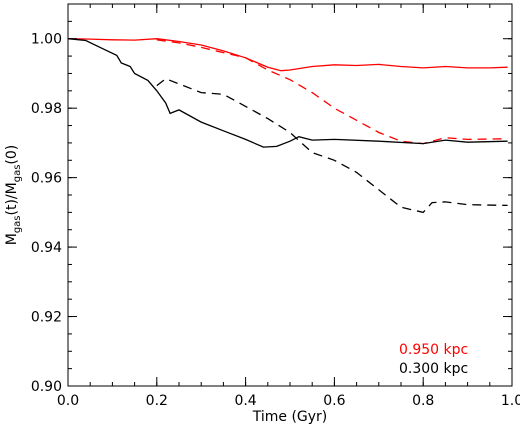 Image resolution: width=520 pixels, height=429 pixels. I want to click on y-axis-title-part: (t)/M, so click(12, 198).